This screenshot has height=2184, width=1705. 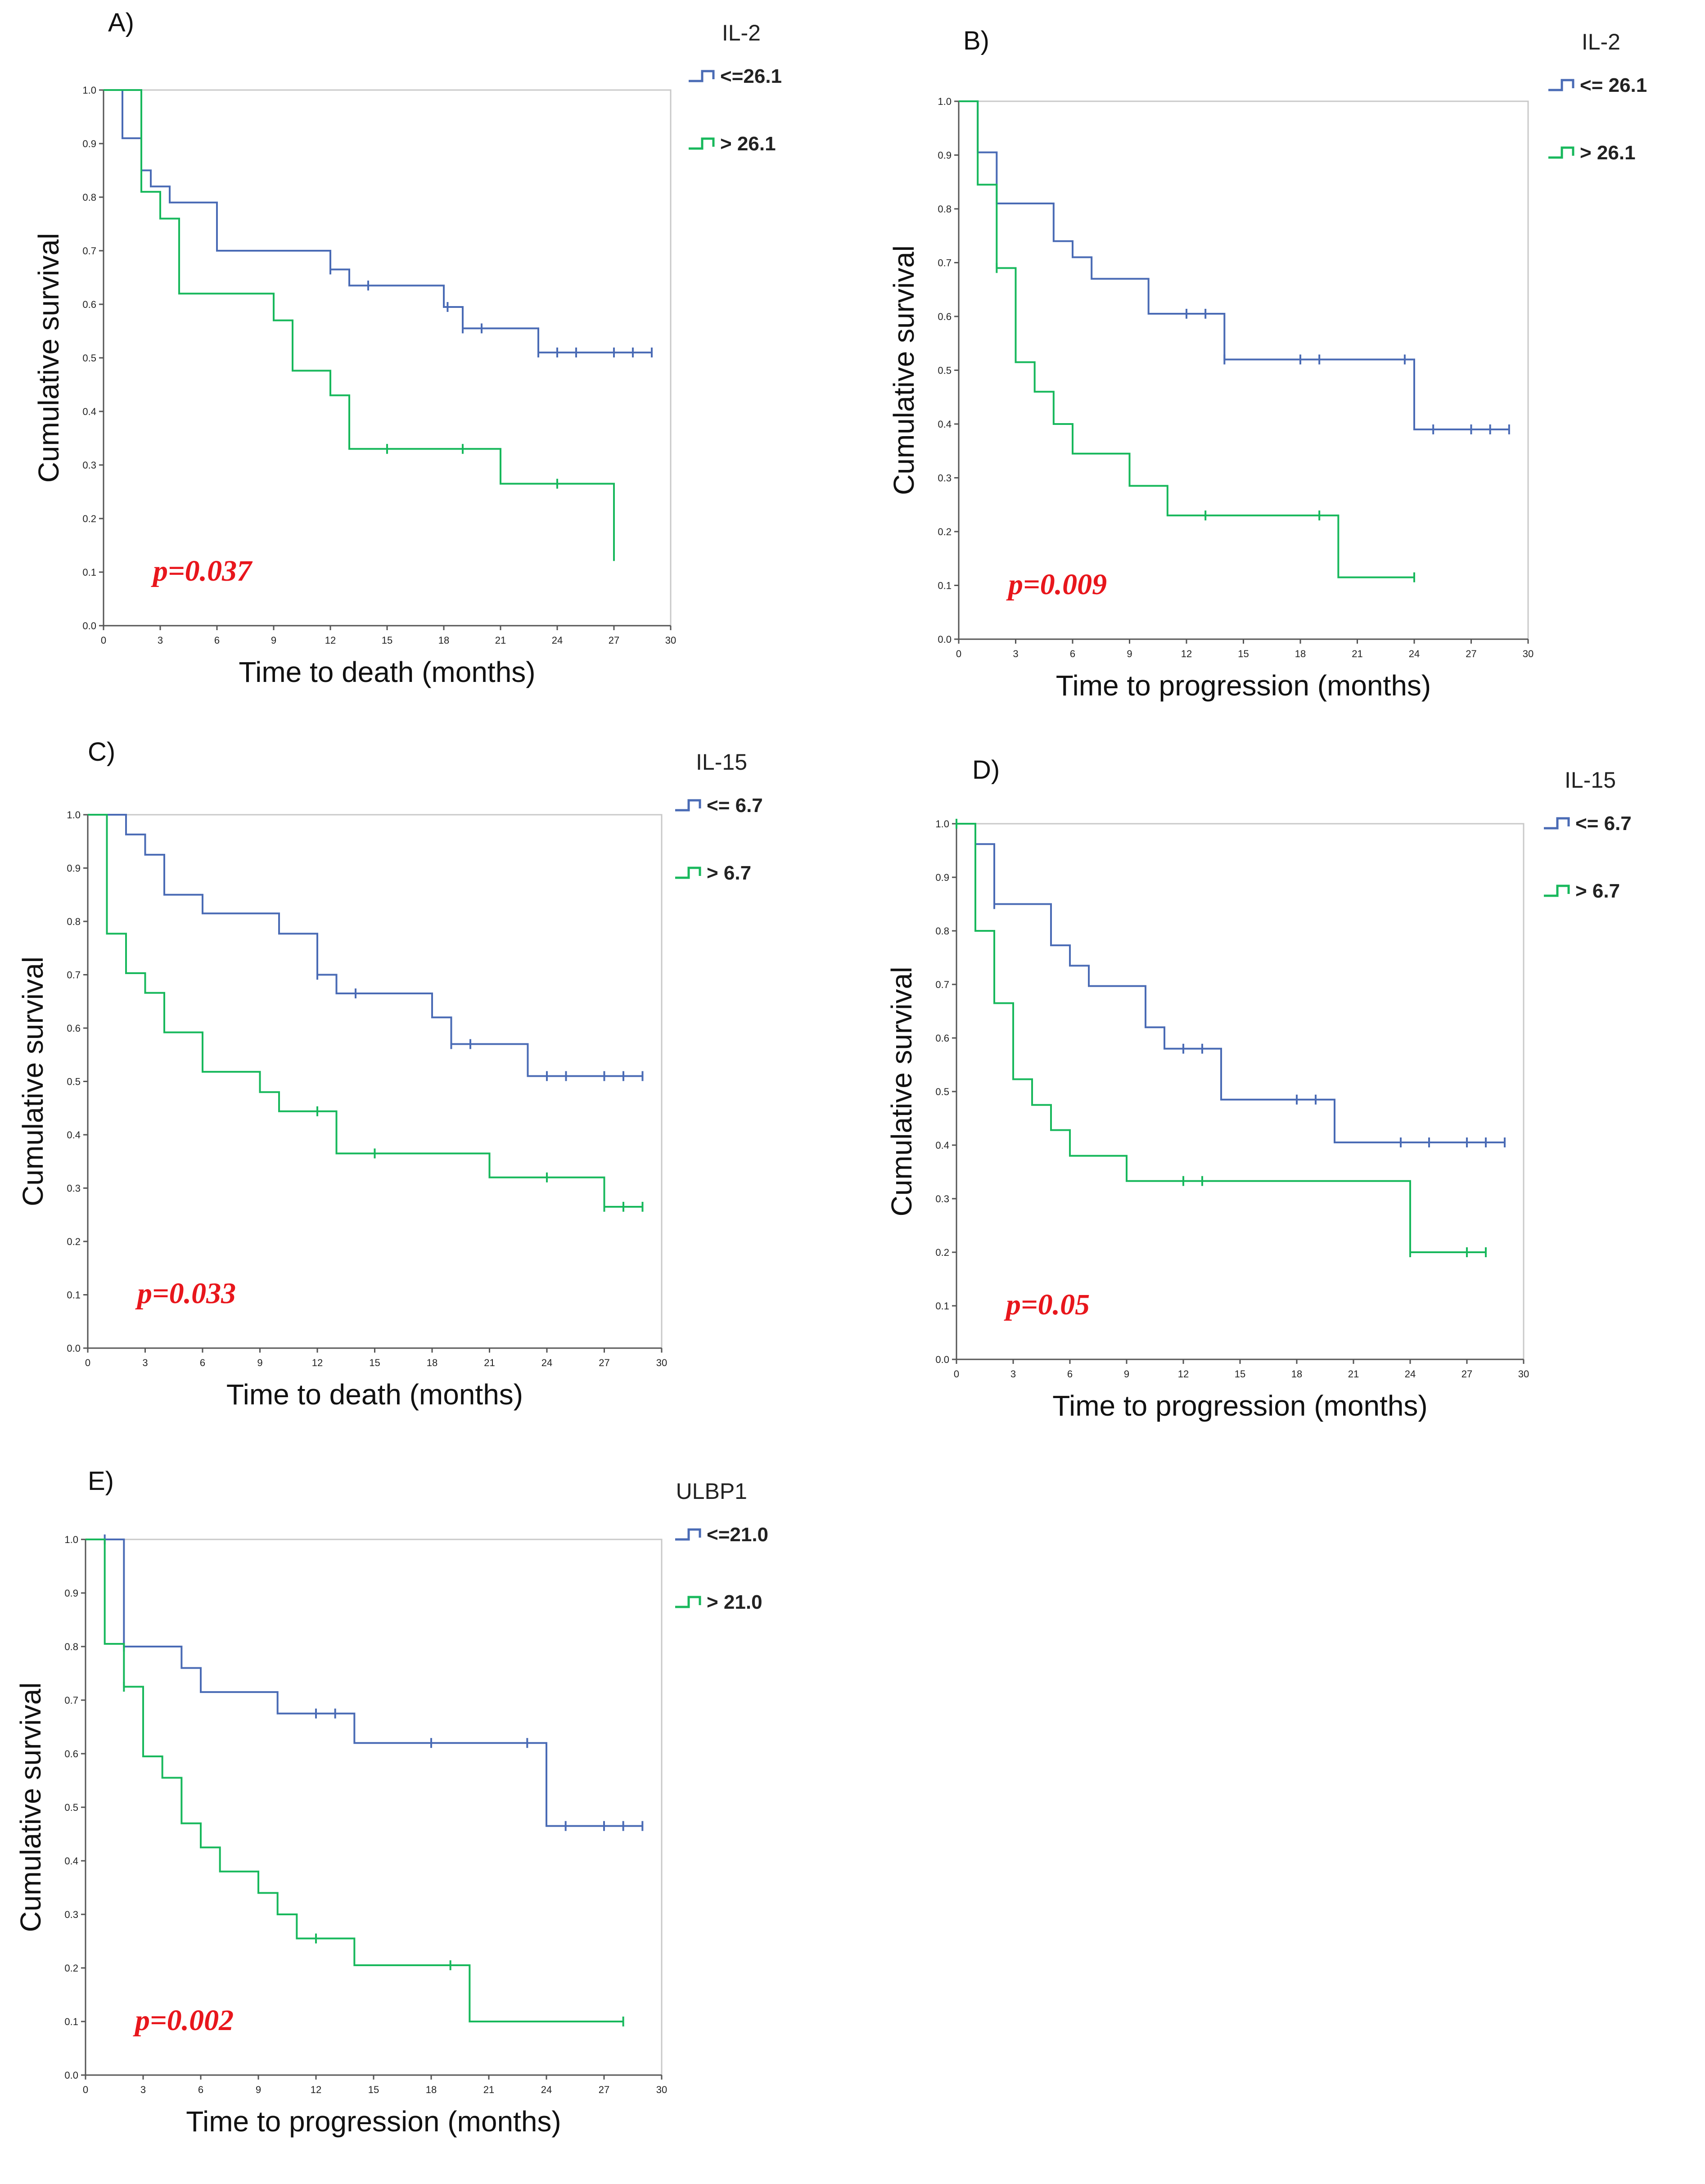 I want to click on p-value: p=0.037, so click(x=202, y=571).